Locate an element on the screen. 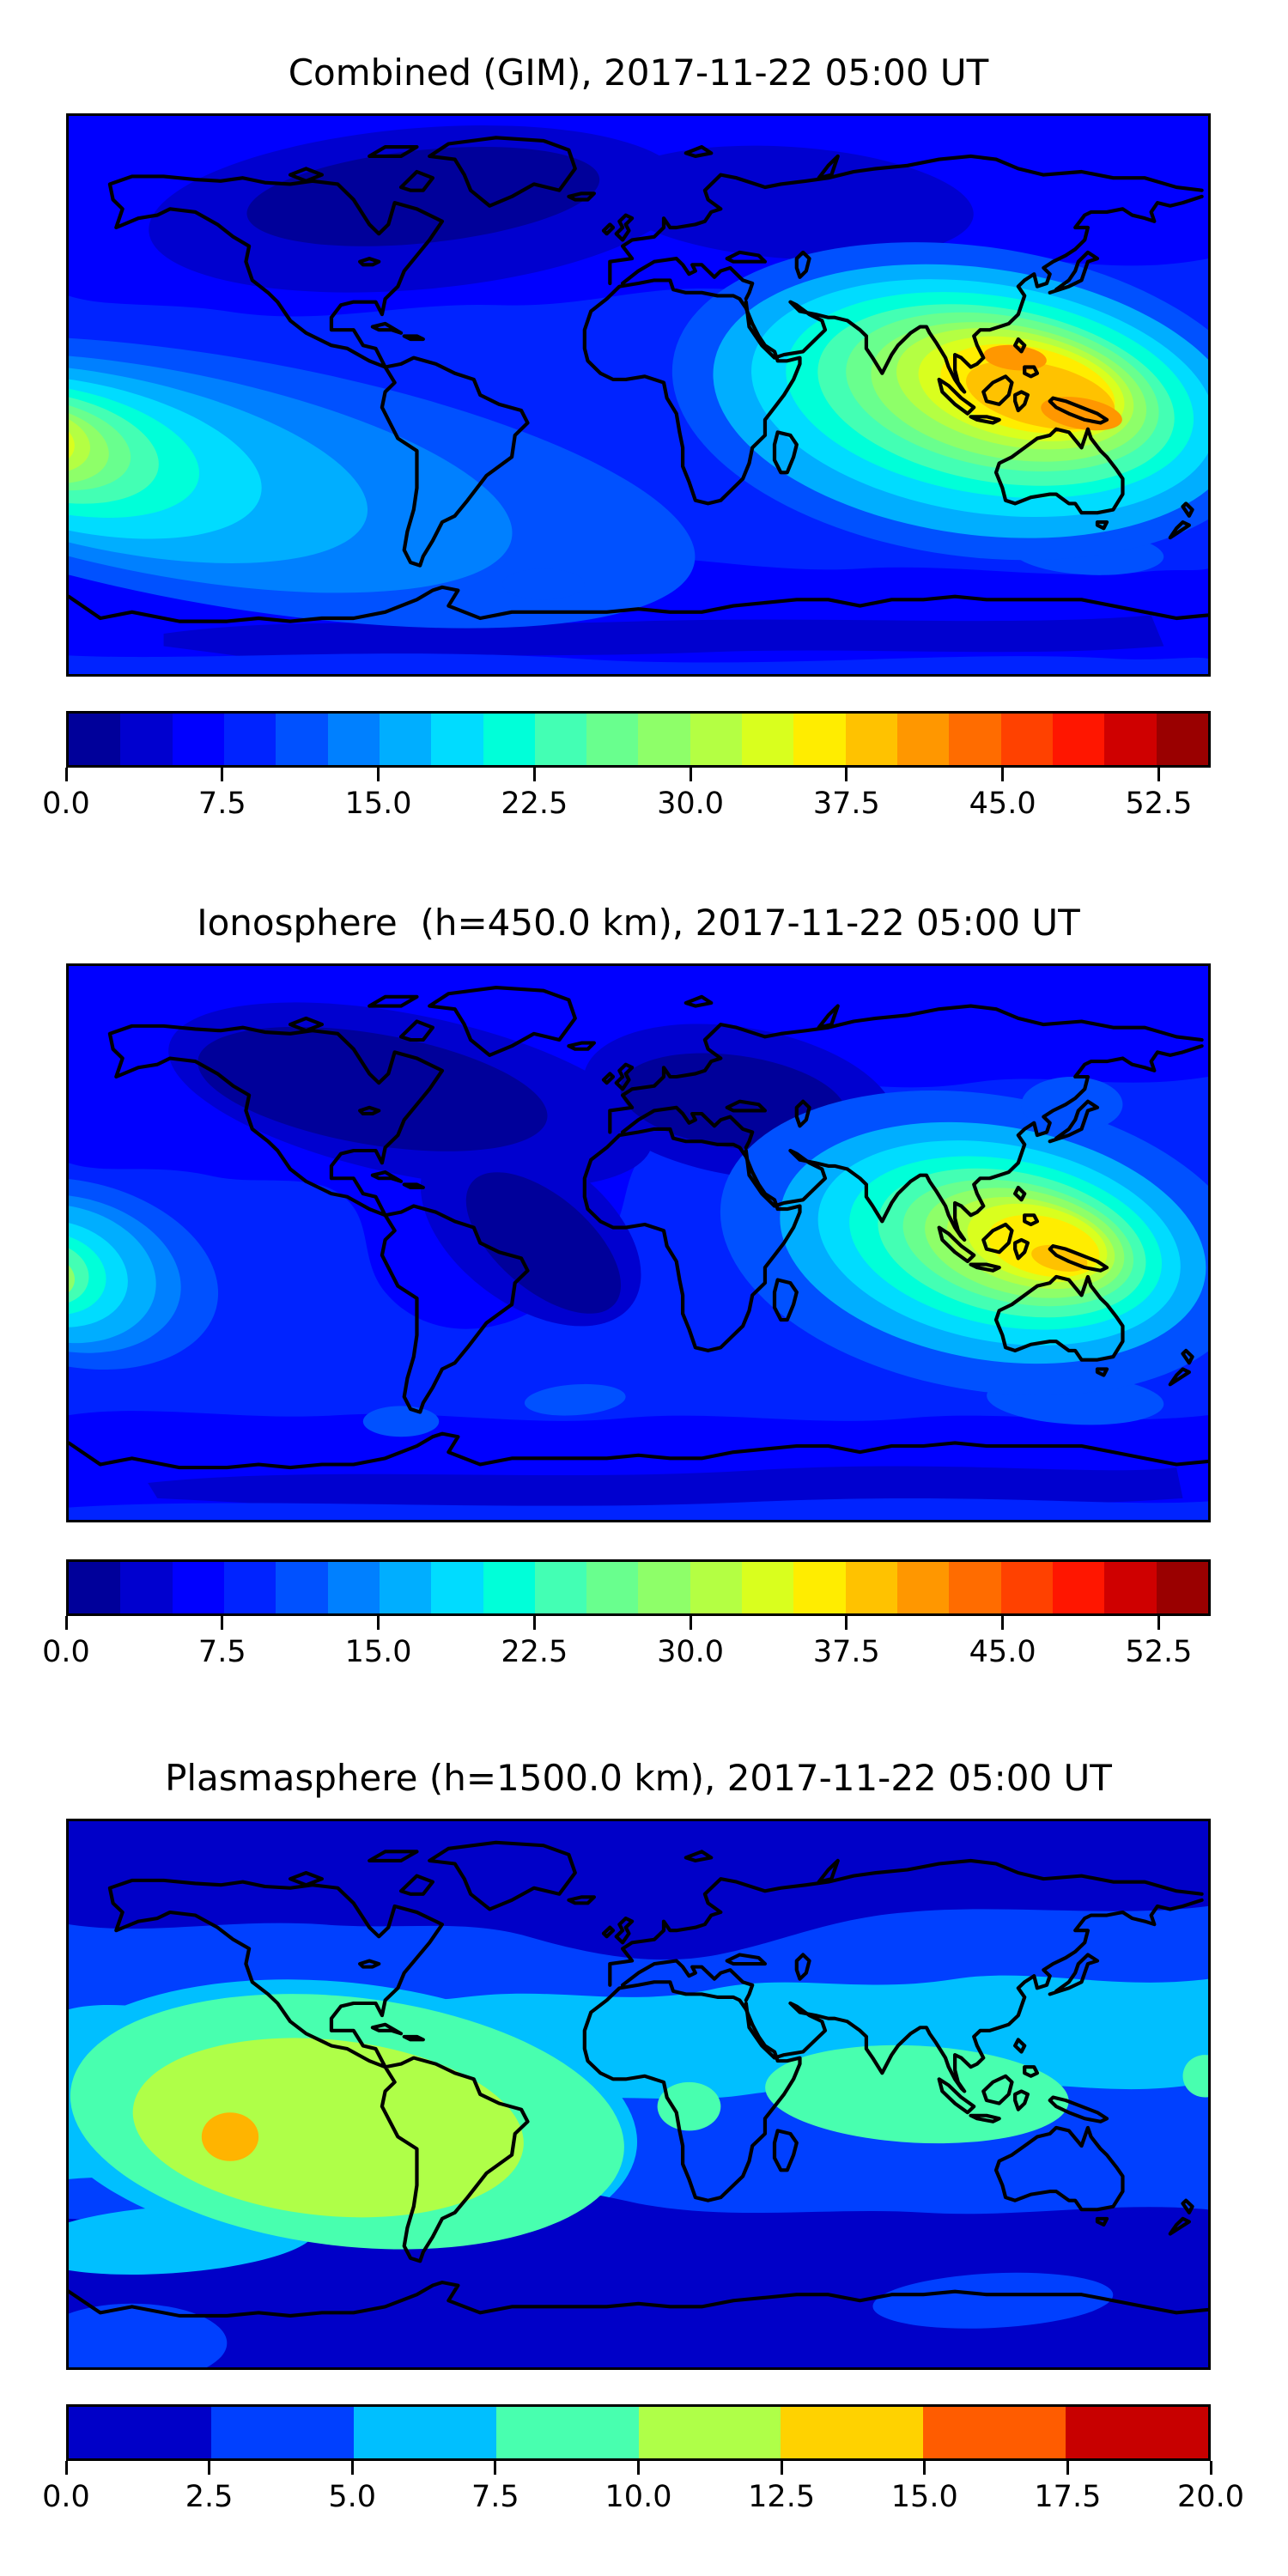 The width and height of the screenshot is (1288, 2576). colorbar-ionosphere is located at coordinates (638, 1587).